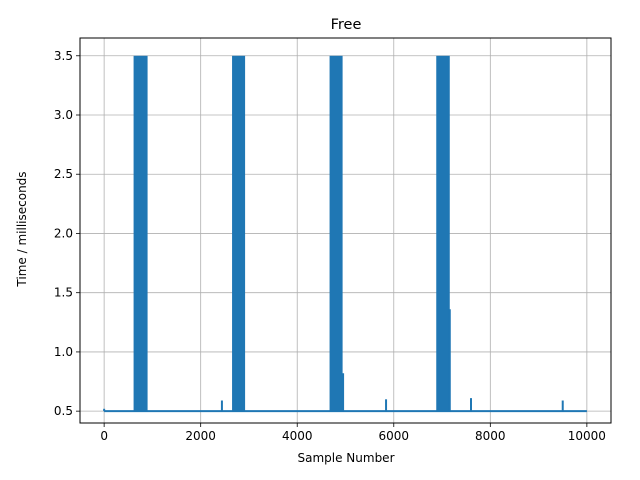 The width and height of the screenshot is (640, 480). Describe the element at coordinates (63, 56) in the screenshot. I see `y-tick-label: 3.5` at that location.